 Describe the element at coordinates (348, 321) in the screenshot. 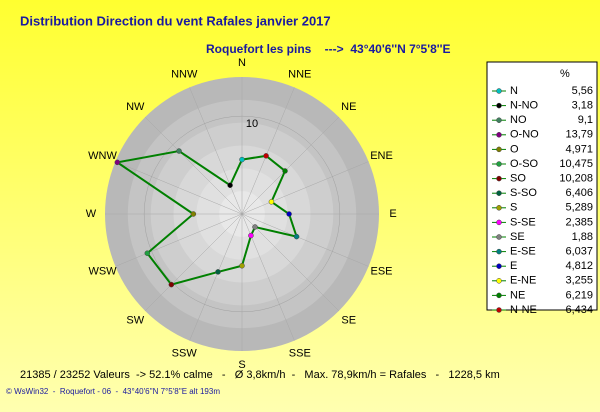

I see `direction-label: SE` at that location.